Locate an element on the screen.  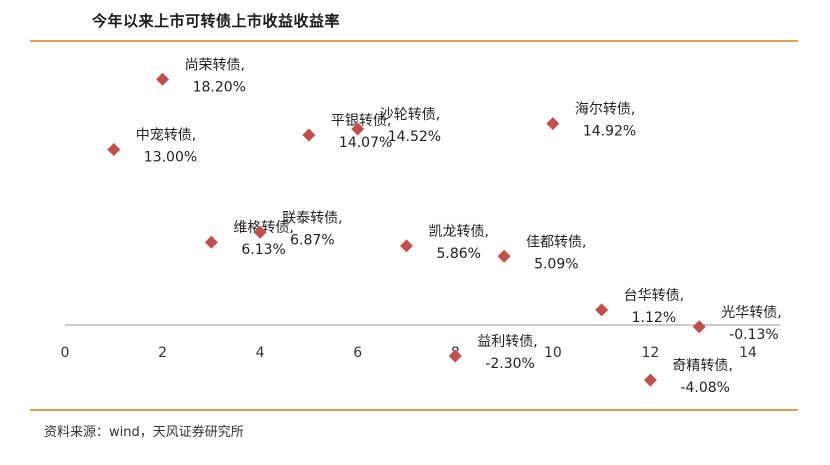
x-tick-label: 6 is located at coordinates (357, 353).